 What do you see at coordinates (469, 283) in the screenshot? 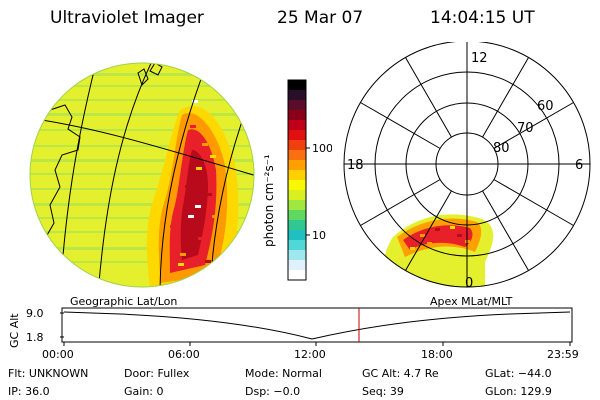
I see `mlt-label-0: 0` at bounding box center [469, 283].